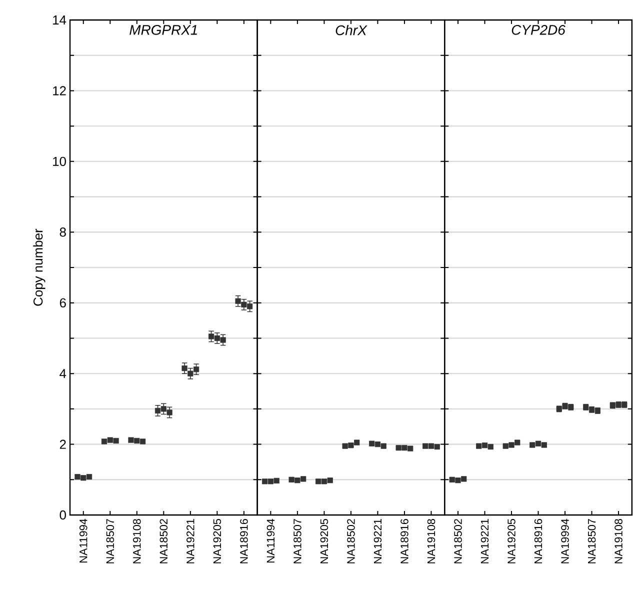 The width and height of the screenshot is (633, 615). Describe the element at coordinates (59, 161) in the screenshot. I see `y-tick-label: 10` at that location.